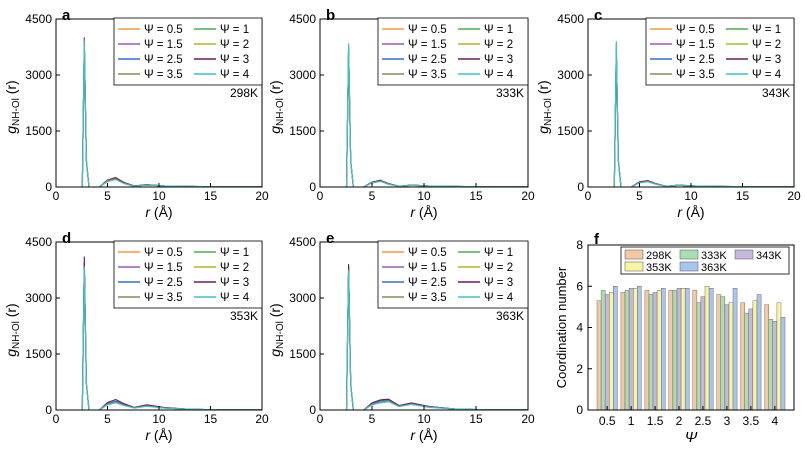 The width and height of the screenshot is (807, 453). I want to click on panel-label: b, so click(330, 15).